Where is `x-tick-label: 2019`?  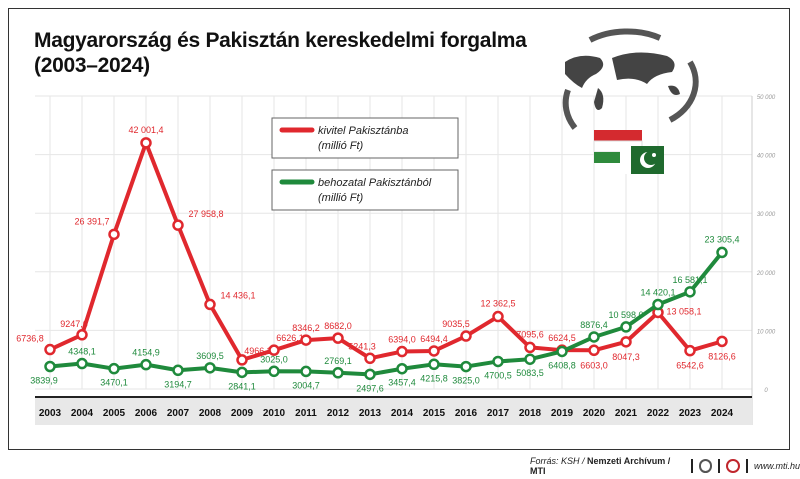 x-tick-label: 2019 is located at coordinates (562, 413).